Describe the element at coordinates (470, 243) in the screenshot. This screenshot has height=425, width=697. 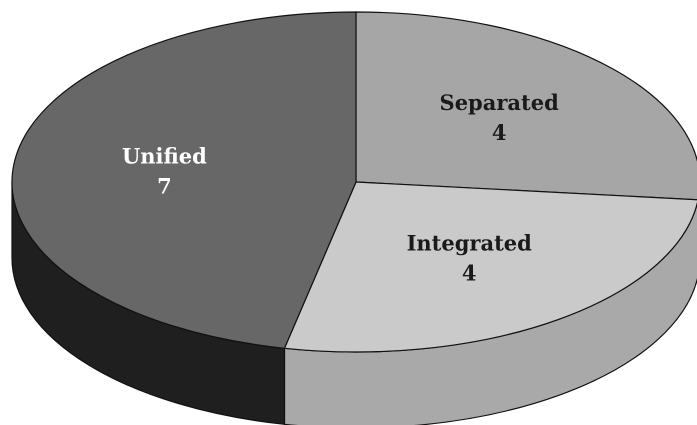
I see `slice-label: Integrated` at that location.